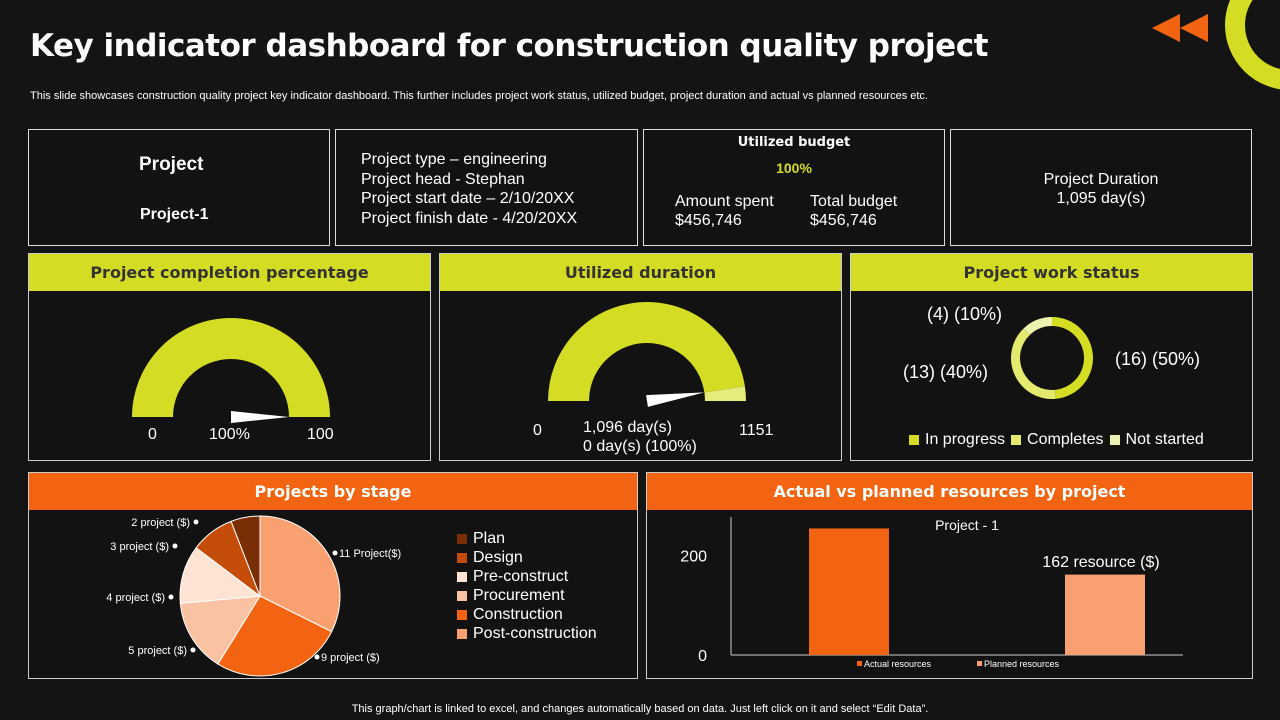 The image size is (1280, 720). Describe the element at coordinates (275, 636) in the screenshot. I see `pie-slice-construction` at that location.